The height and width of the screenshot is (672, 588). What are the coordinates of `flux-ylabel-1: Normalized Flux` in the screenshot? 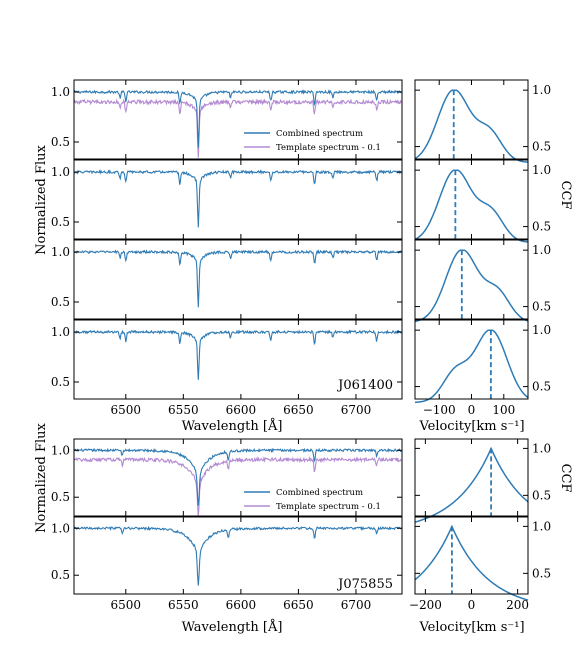 It's located at (41, 199).